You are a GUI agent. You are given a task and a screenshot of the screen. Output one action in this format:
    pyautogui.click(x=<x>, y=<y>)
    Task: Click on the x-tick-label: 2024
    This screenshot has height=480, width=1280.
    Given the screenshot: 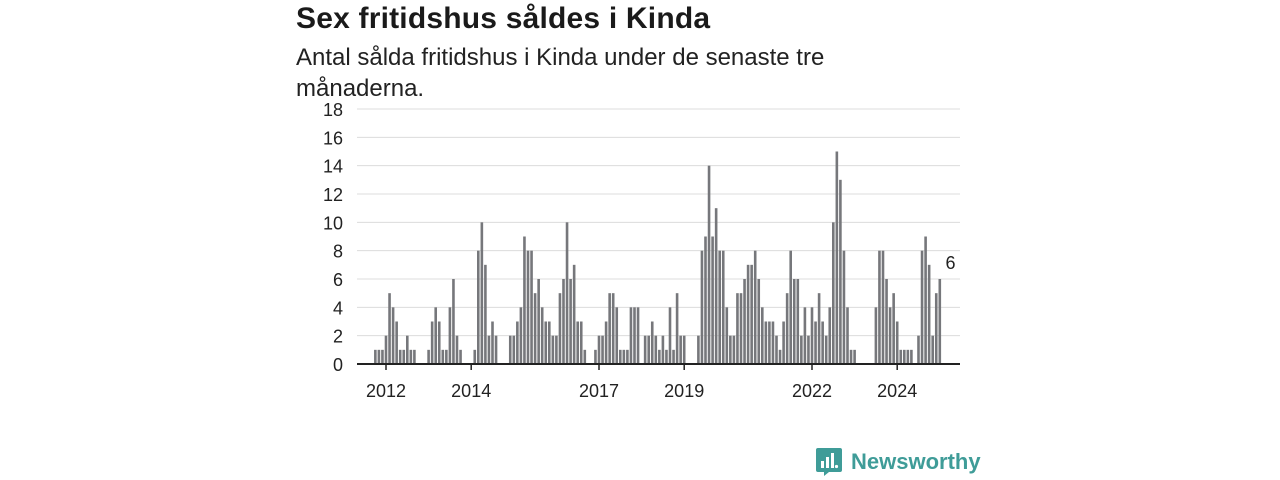 What is the action you would take?
    pyautogui.click(x=897, y=391)
    